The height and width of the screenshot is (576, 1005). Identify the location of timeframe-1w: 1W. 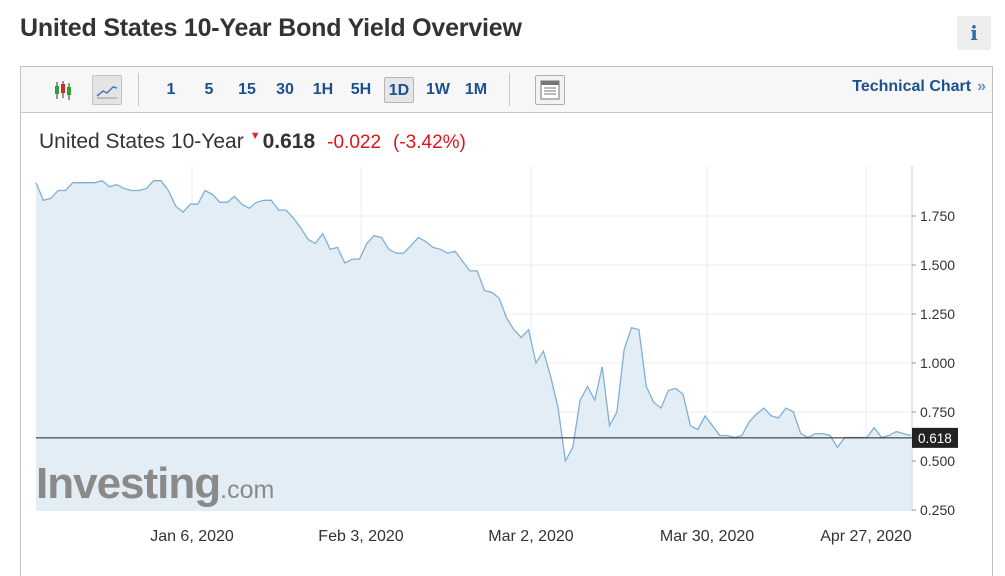
(438, 89).